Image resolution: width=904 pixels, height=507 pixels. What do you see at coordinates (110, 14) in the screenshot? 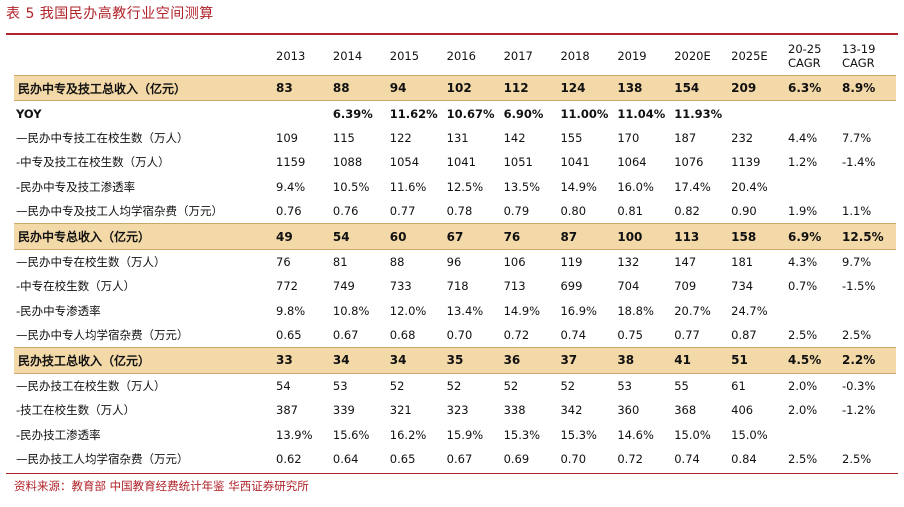
I see `table-title: 表 5 我国民办高教行业空间测算` at bounding box center [110, 14].